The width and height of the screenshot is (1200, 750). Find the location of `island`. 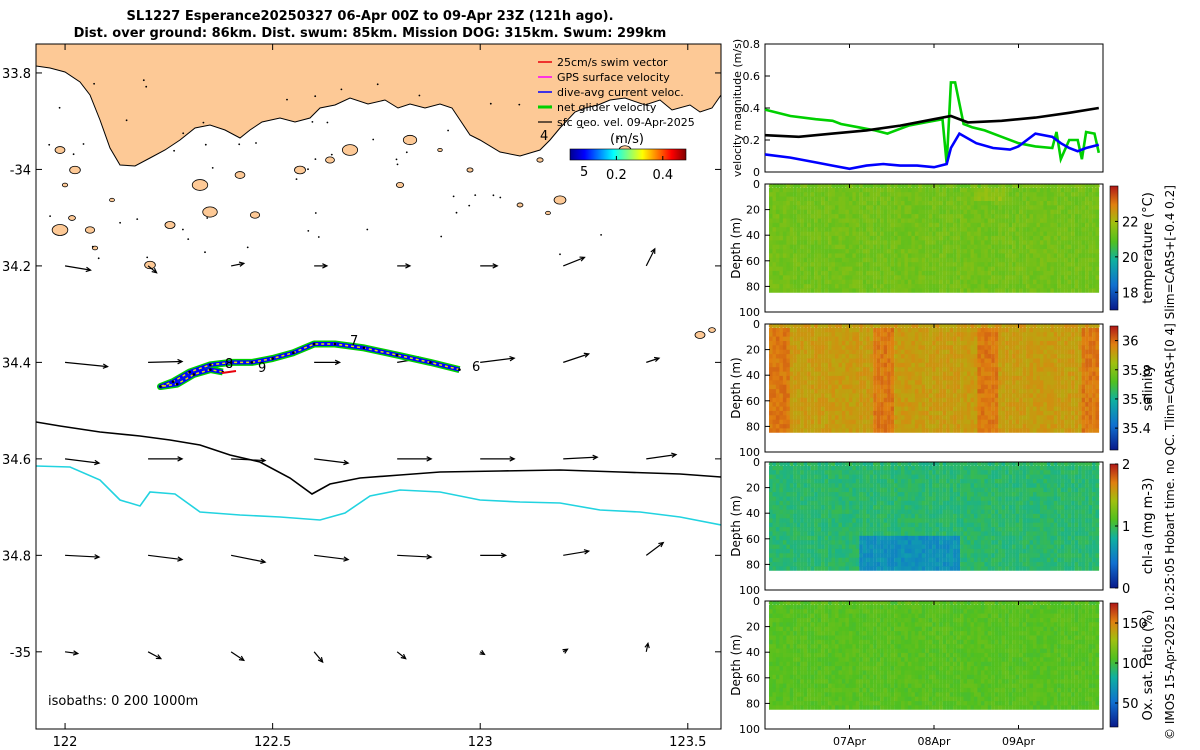

island is located at coordinates (410, 140).